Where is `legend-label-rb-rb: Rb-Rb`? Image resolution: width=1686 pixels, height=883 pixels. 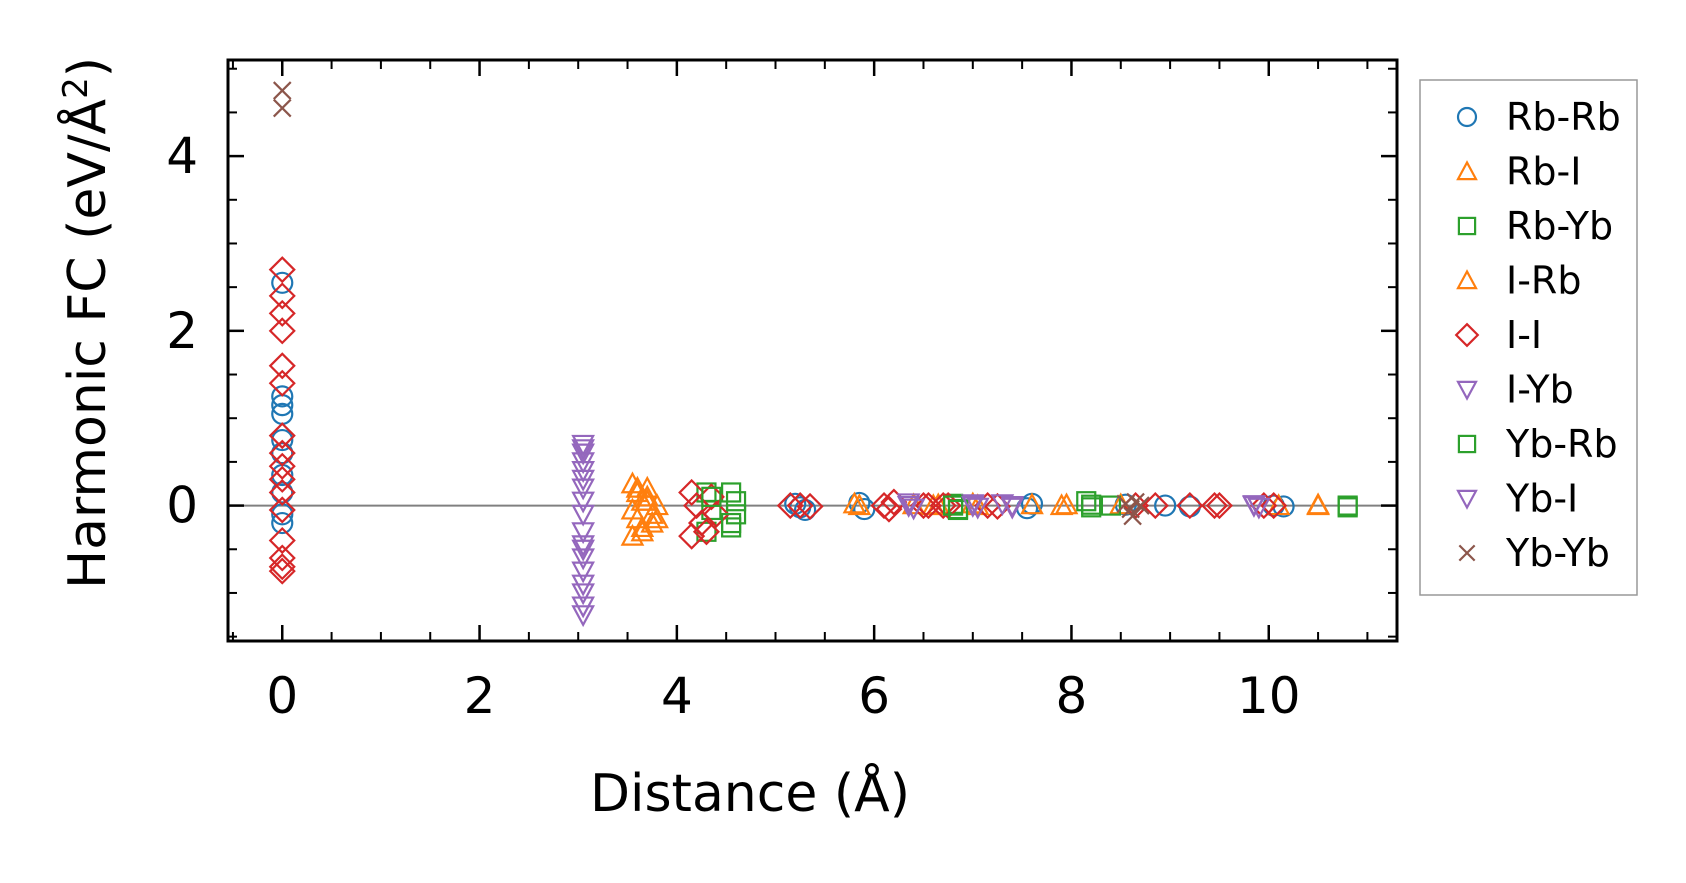 legend-label-rb-rb: Rb-Rb is located at coordinates (1563, 117).